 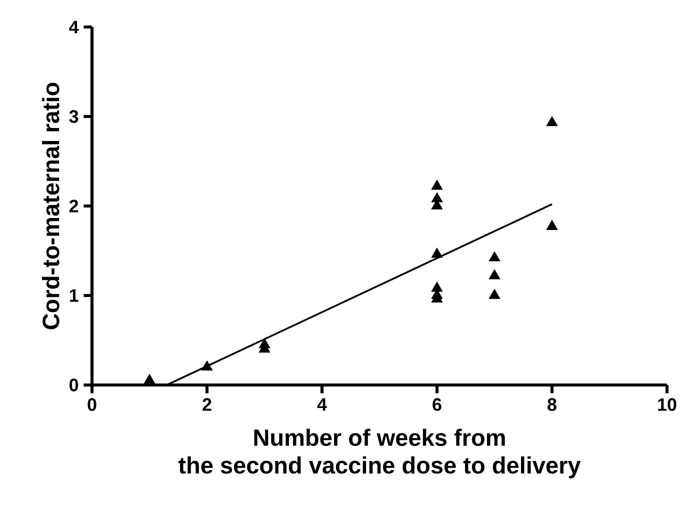 I want to click on y-tick-label: 4, so click(x=74, y=27).